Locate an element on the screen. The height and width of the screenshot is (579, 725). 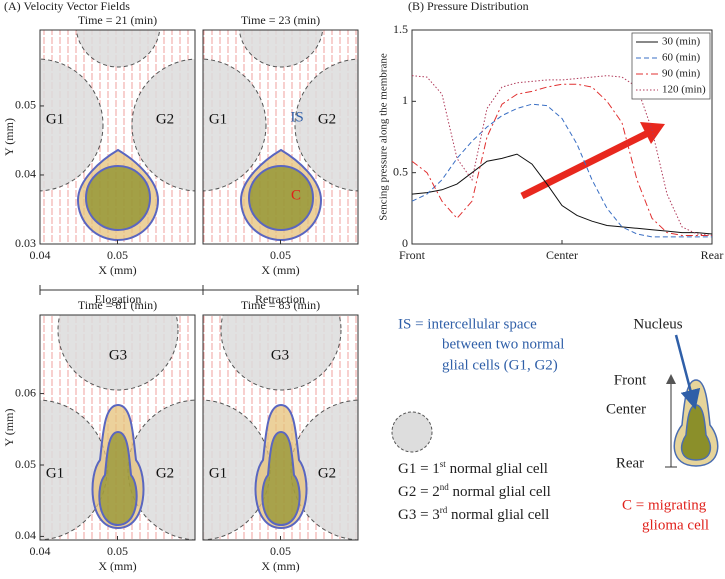
x-tick-label: Rear is located at coordinates (712, 255).